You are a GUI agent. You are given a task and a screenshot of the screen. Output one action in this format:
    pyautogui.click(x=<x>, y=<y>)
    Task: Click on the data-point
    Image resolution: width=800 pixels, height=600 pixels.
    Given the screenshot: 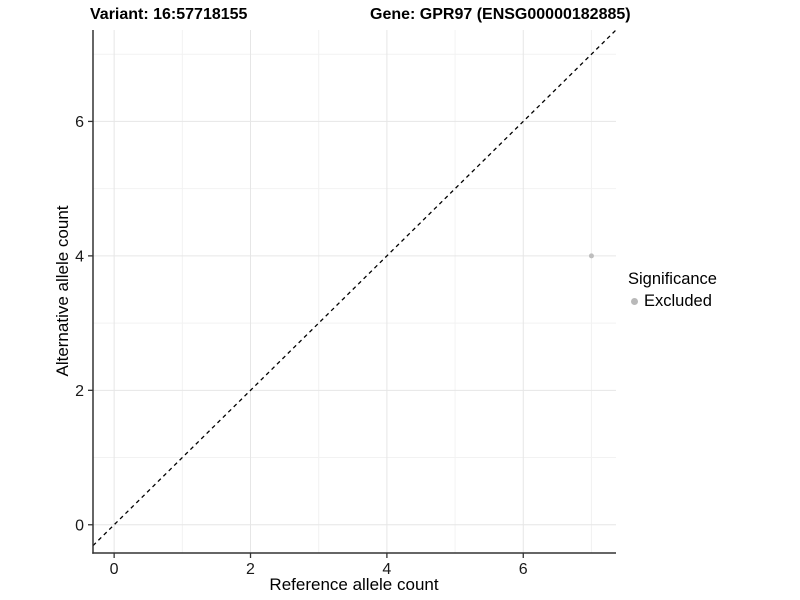 What is the action you would take?
    pyautogui.click(x=591, y=256)
    